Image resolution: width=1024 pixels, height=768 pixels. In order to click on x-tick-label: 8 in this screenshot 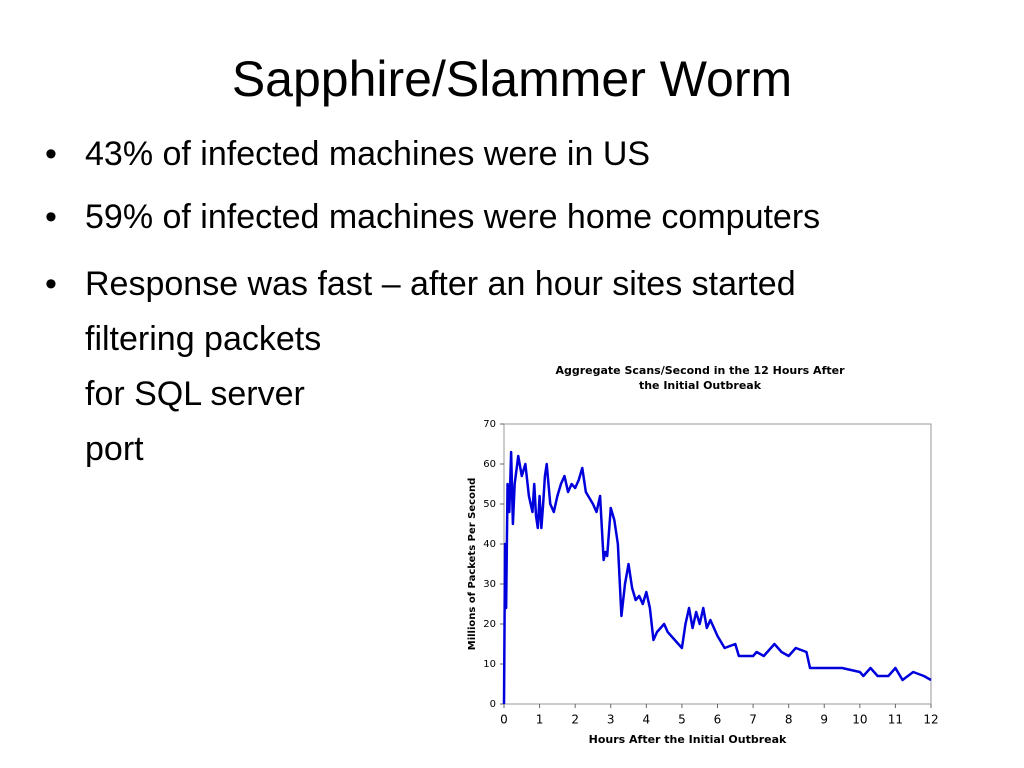, I will do `click(789, 720)`.